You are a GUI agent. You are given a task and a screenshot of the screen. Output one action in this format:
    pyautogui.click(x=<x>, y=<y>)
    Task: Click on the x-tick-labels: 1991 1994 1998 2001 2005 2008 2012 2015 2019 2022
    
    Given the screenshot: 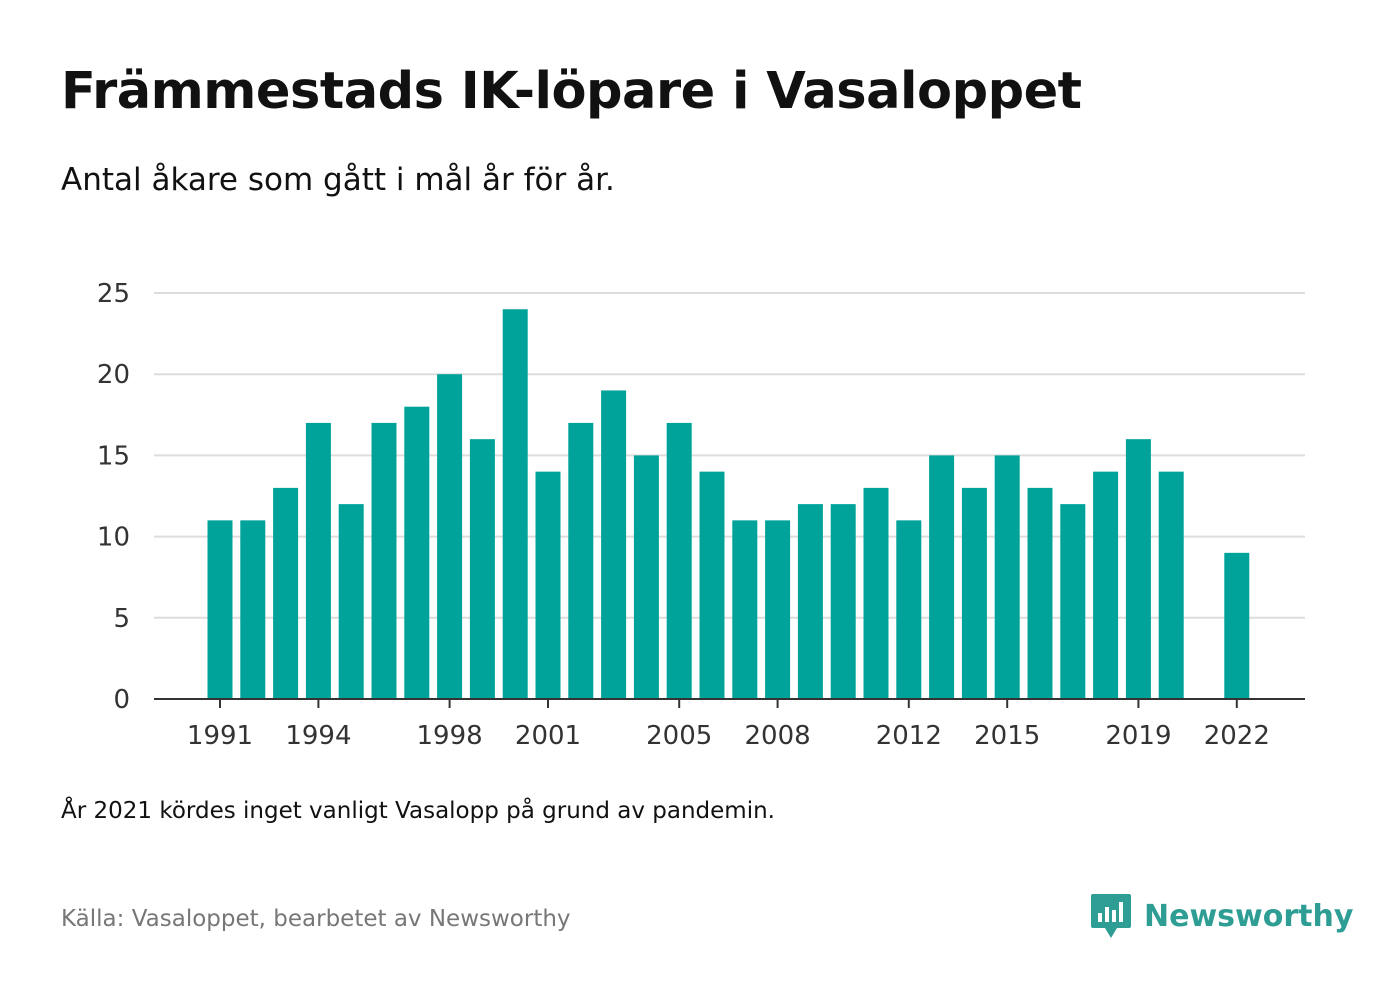 What is the action you would take?
    pyautogui.click(x=728, y=725)
    